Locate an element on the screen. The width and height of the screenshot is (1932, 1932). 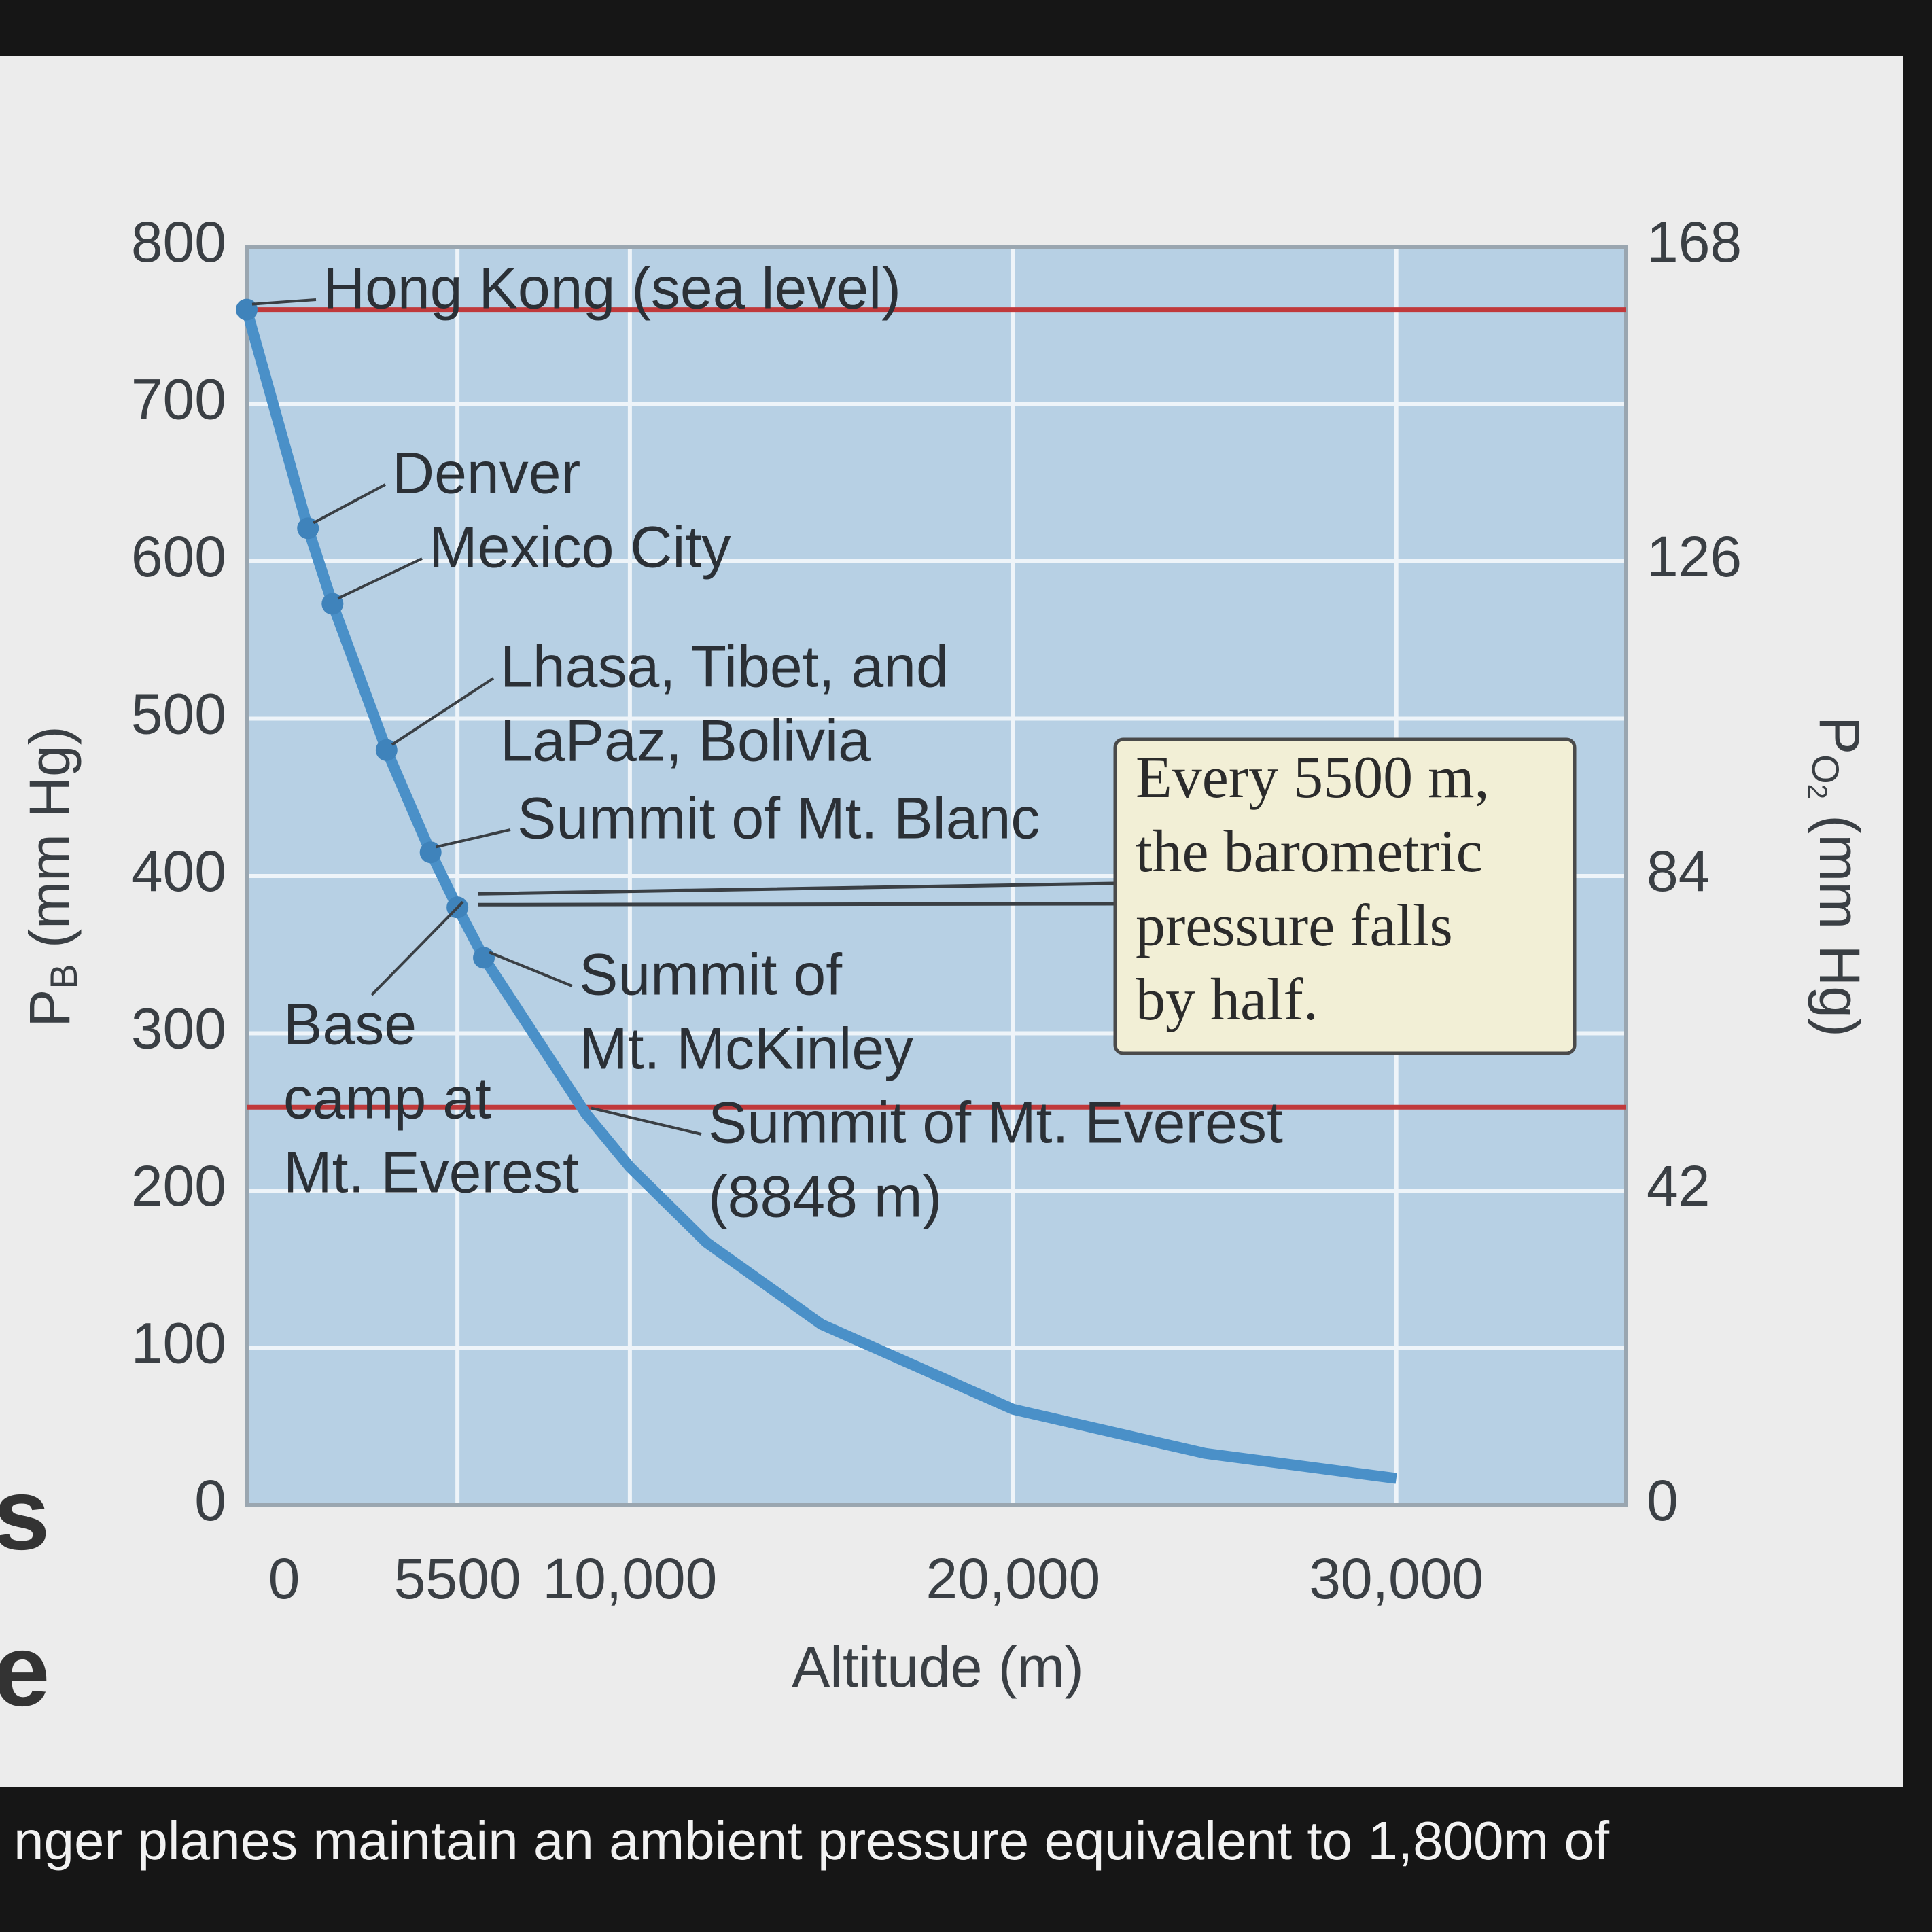
y-tick-label: 500 is located at coordinates (178, 714).